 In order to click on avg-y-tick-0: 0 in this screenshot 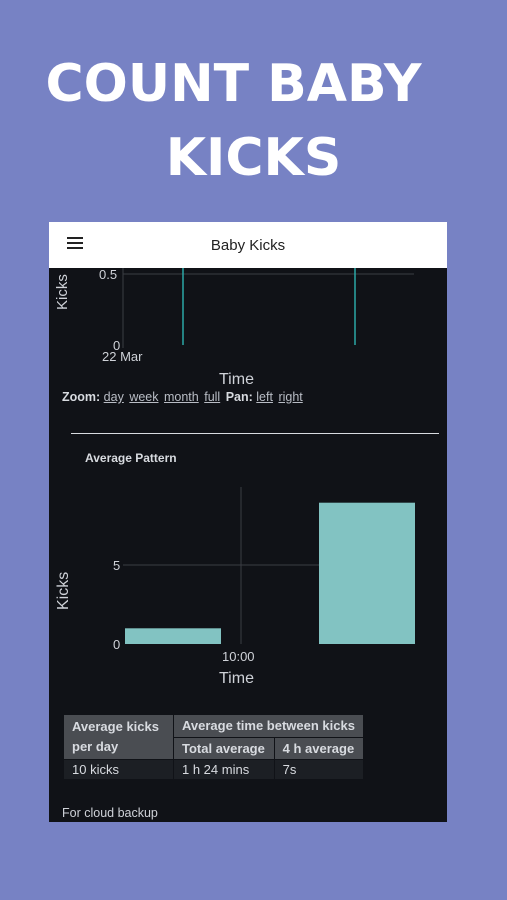, I will do `click(116, 644)`.